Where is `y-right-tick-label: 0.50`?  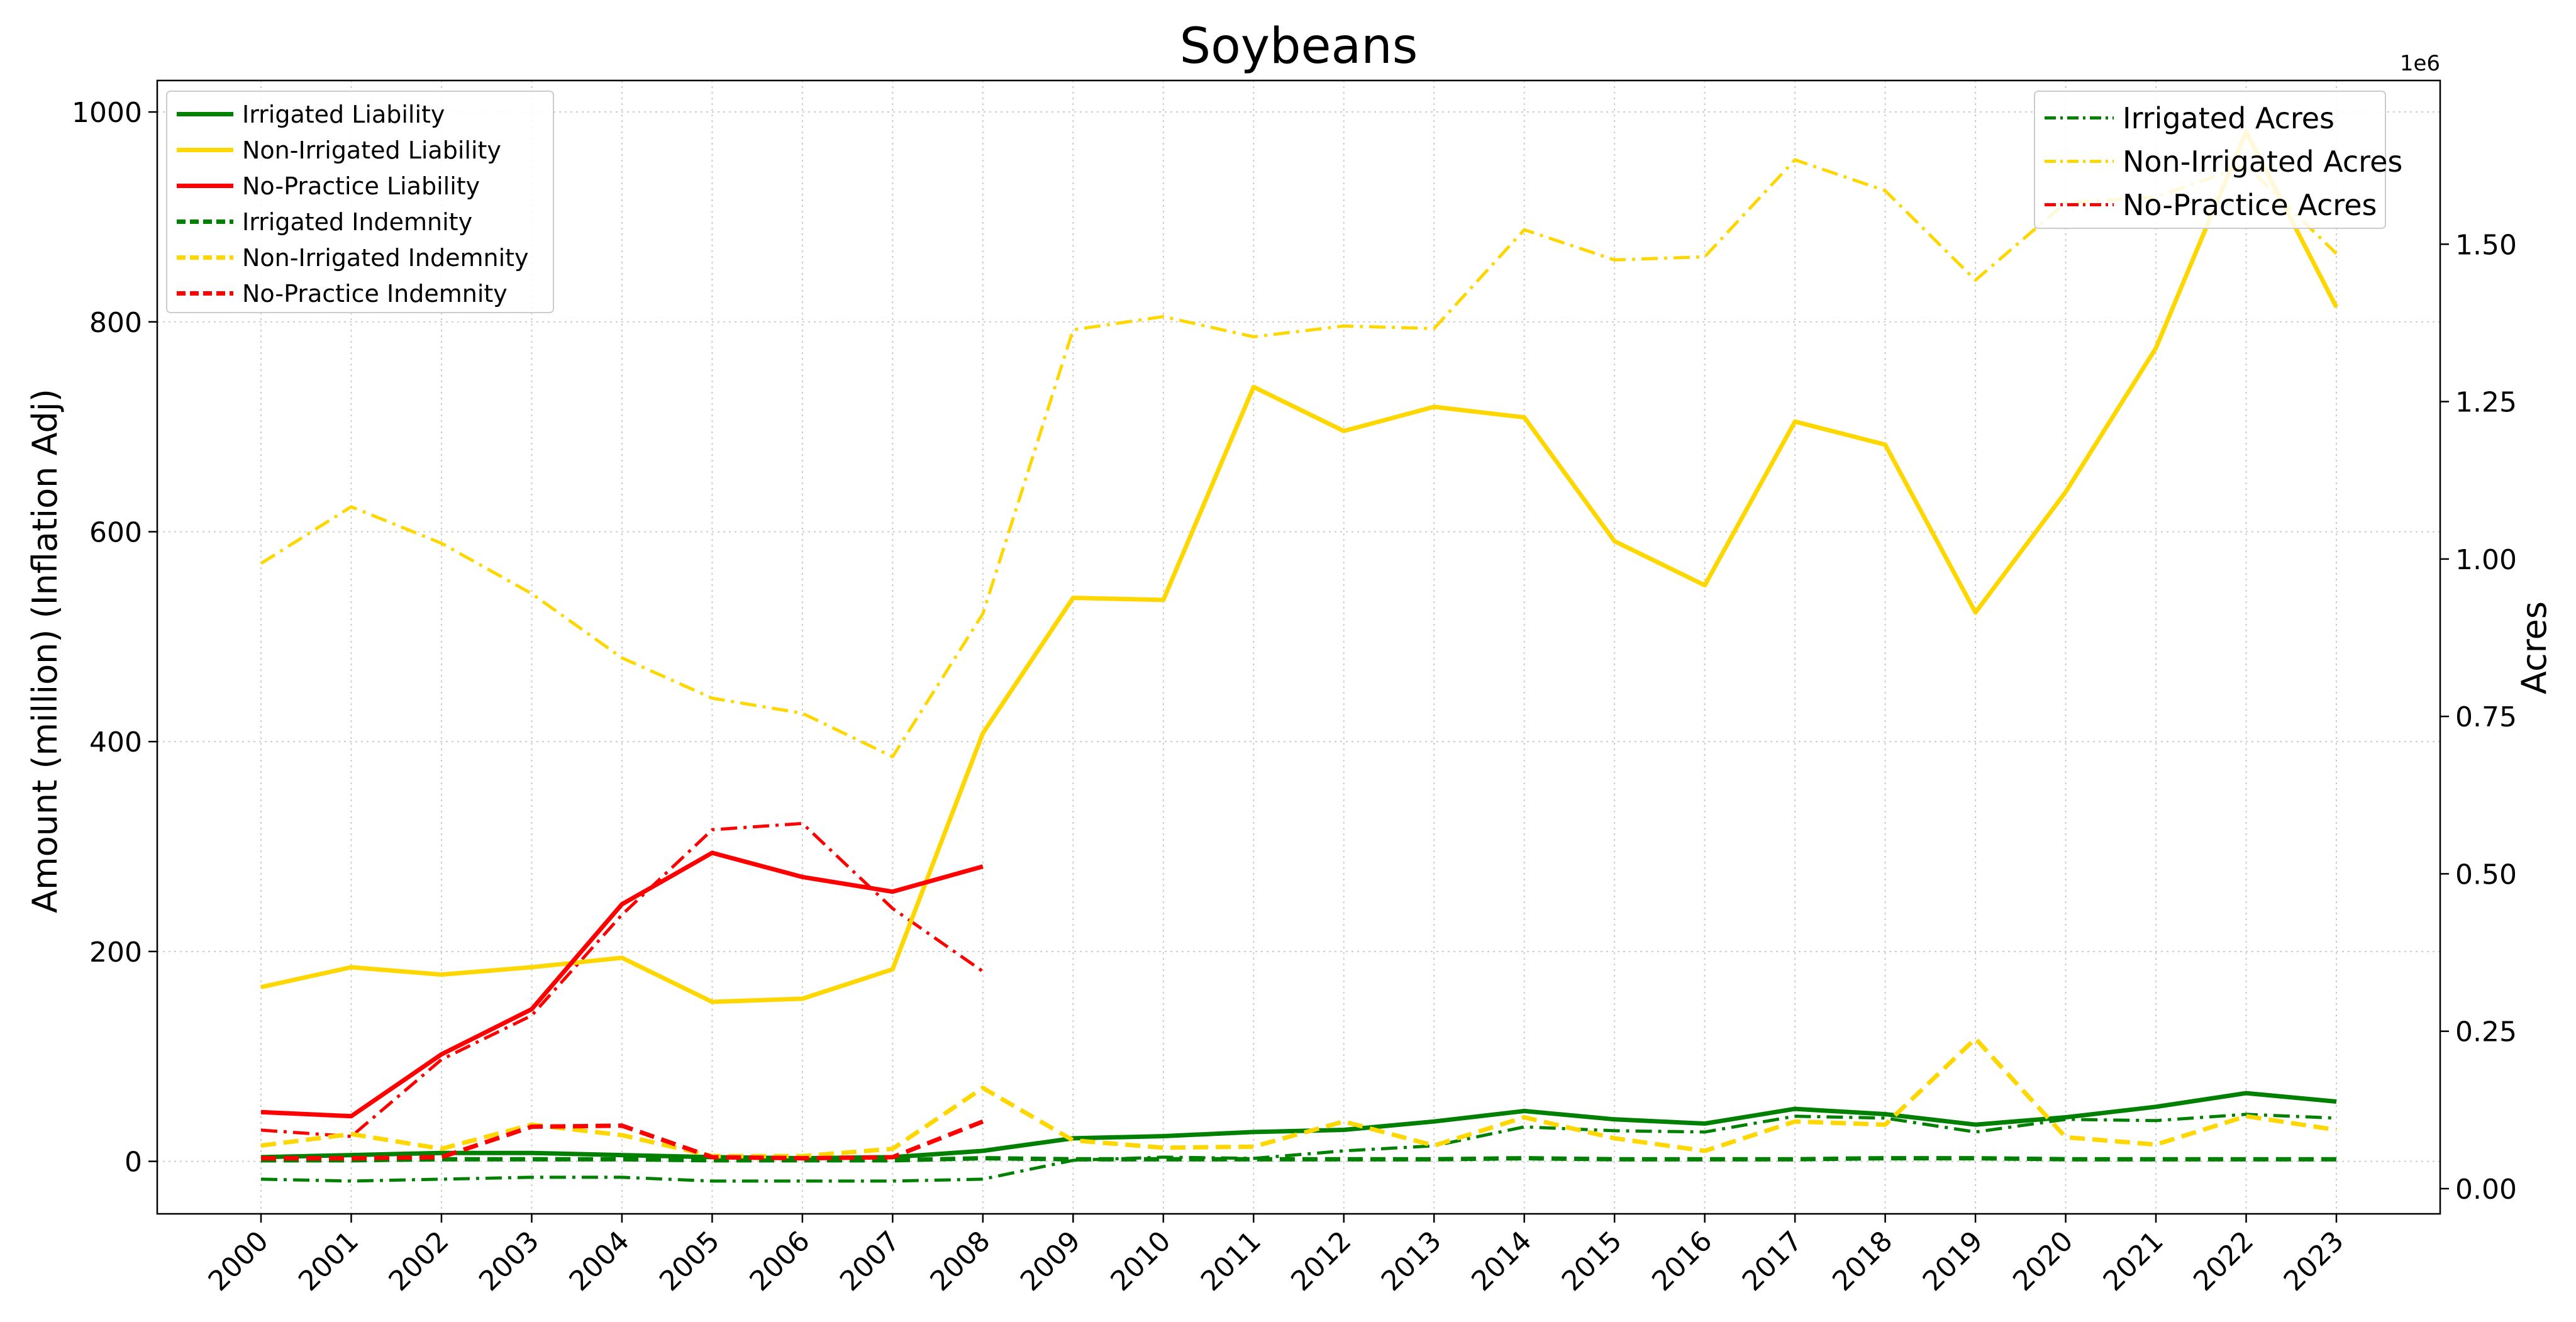
y-right-tick-label: 0.50 is located at coordinates (2486, 874).